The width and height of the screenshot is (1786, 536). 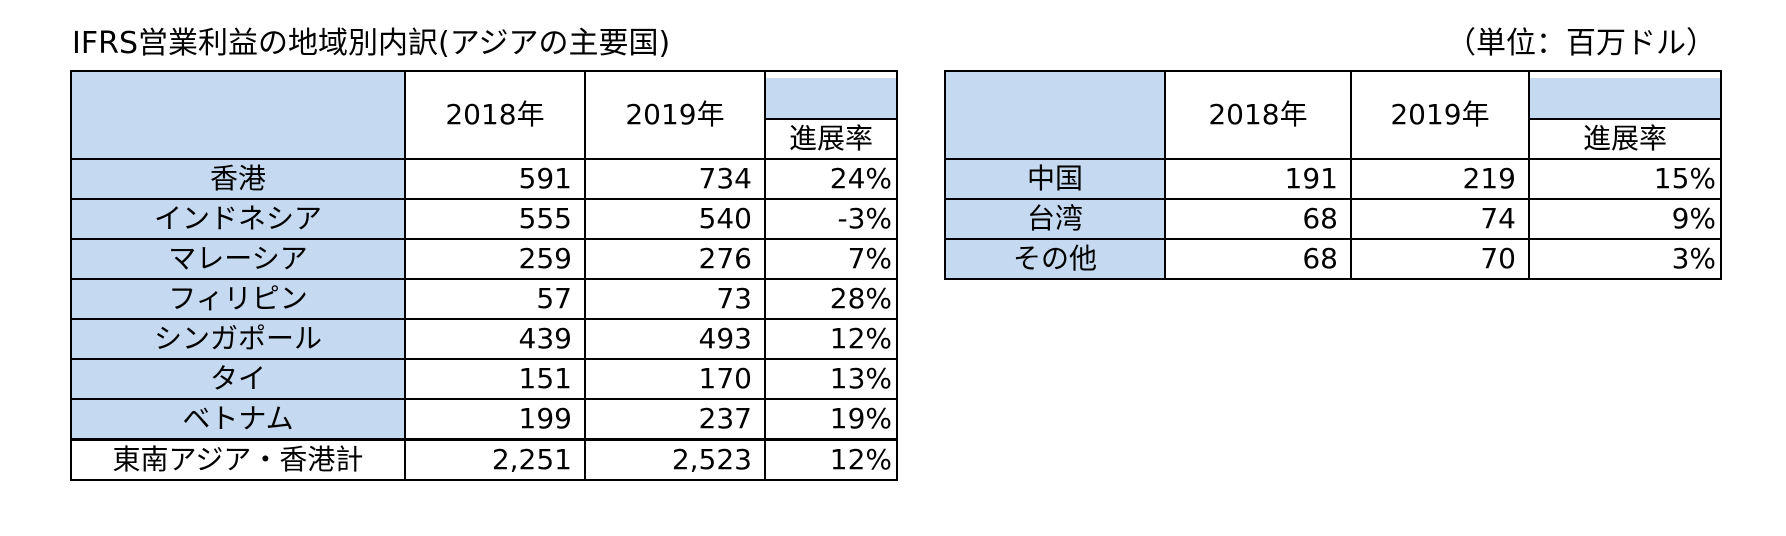 I want to click on row-2019: 219, so click(x=1440, y=179).